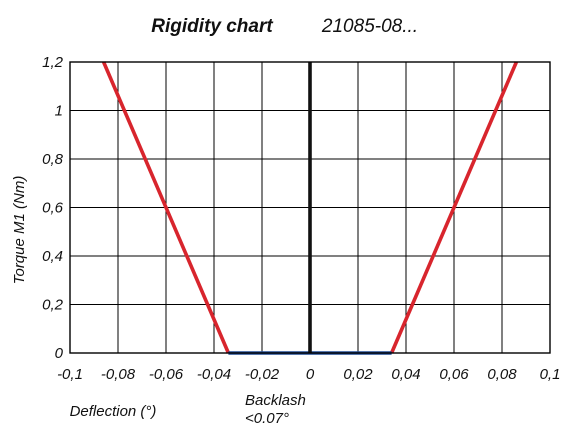  Describe the element at coordinates (52, 256) in the screenshot. I see `y-tick-label: 0,4` at that location.